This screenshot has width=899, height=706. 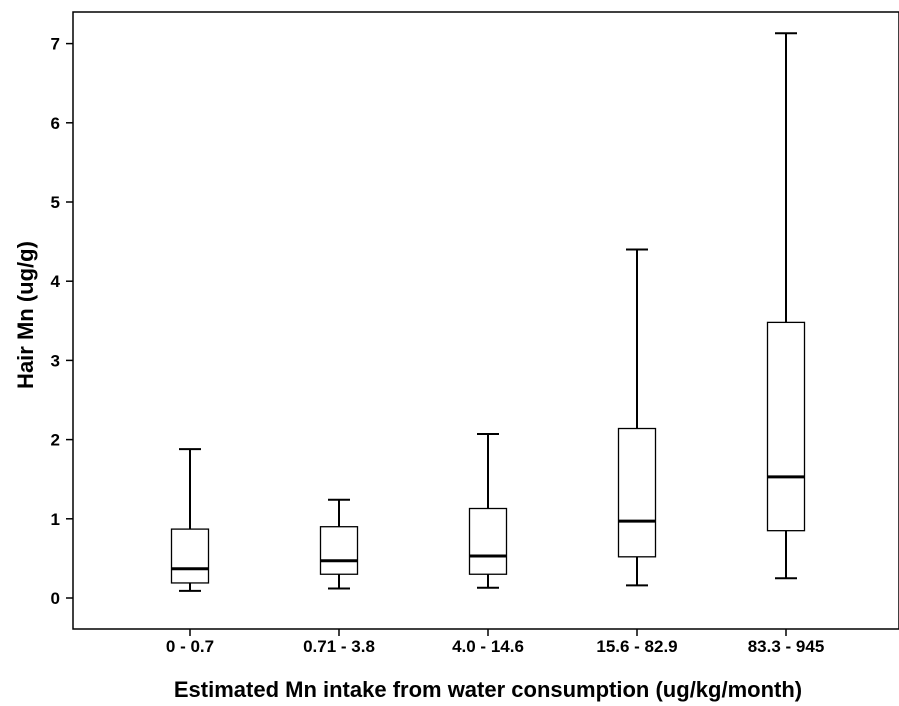 I want to click on y-axis: 0 1 2 3 4 5 6 7, so click(x=62, y=321).